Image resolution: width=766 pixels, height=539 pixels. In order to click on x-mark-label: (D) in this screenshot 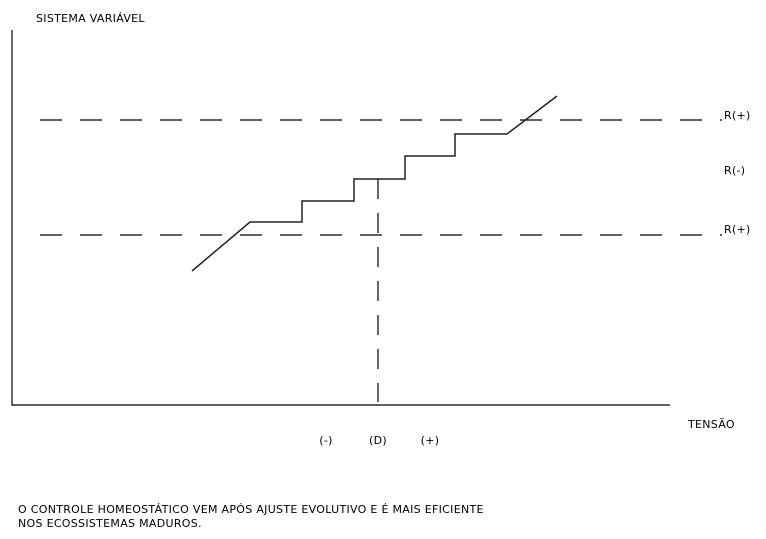, I will do `click(378, 440)`.